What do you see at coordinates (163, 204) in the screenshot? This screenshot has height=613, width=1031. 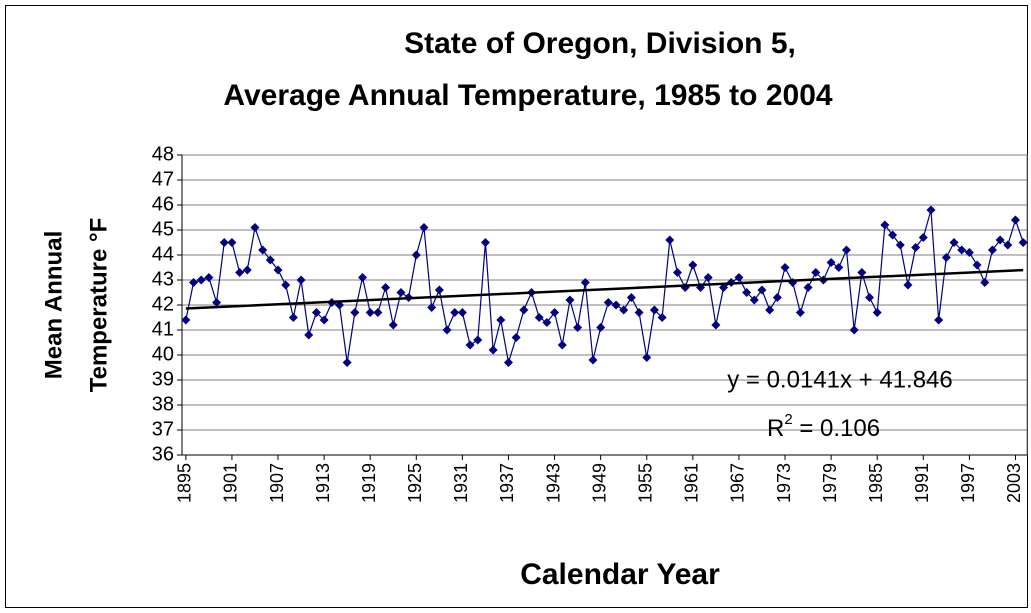 I see `y-tick-label: 46` at bounding box center [163, 204].